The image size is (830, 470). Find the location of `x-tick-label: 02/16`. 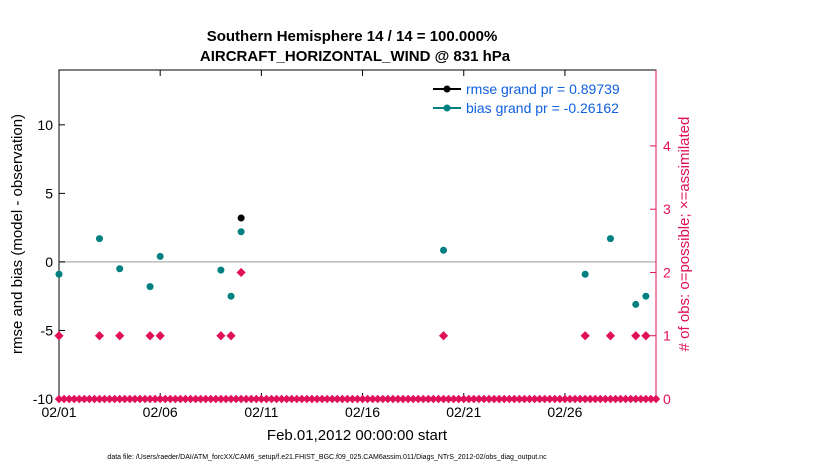

x-tick-label: 02/16 is located at coordinates (362, 412).